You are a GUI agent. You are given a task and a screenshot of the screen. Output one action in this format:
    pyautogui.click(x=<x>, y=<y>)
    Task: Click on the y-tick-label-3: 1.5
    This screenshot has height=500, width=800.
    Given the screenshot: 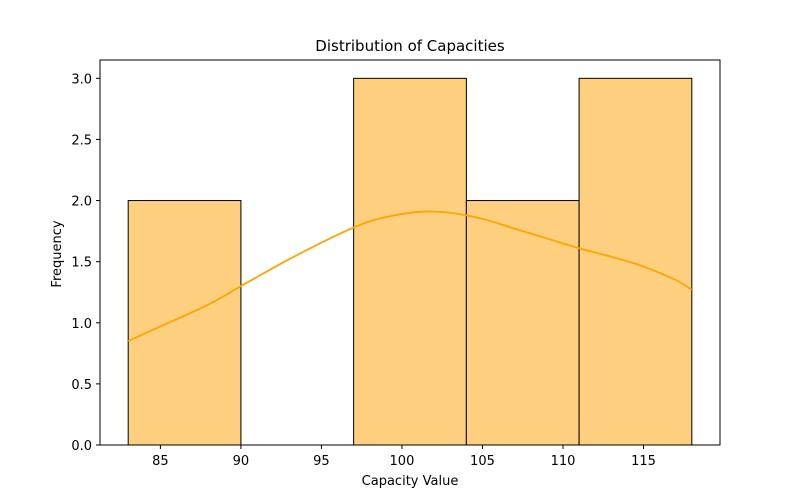 What is the action you would take?
    pyautogui.click(x=81, y=263)
    